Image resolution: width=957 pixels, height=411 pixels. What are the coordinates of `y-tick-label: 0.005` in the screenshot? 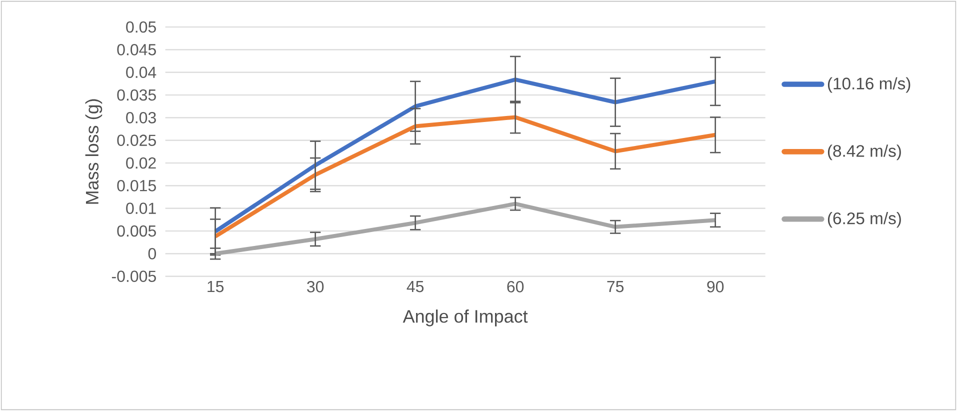 It's located at (136, 231).